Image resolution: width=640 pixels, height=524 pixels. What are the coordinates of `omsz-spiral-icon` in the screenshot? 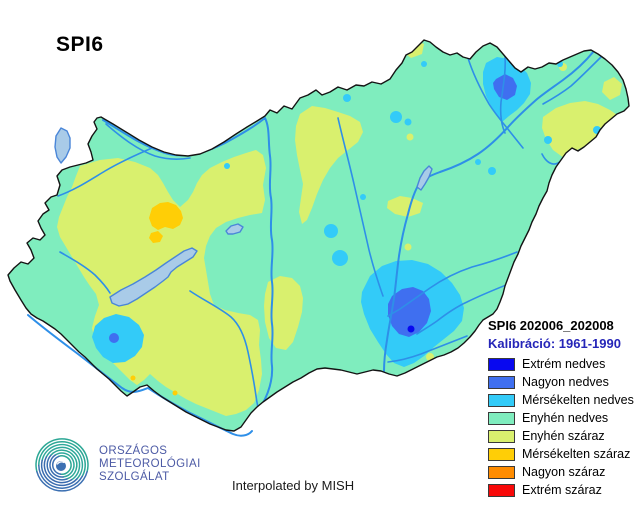 It's located at (62, 465).